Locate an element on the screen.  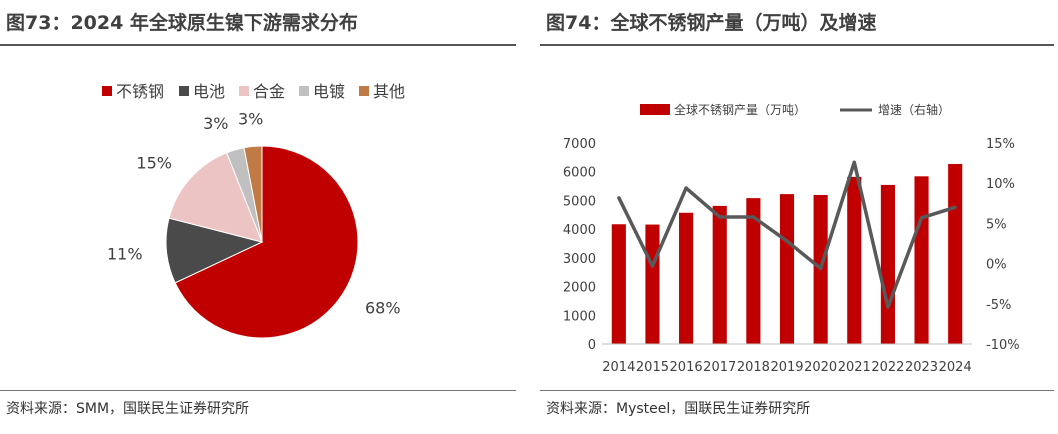
x-tick-label: 2021 is located at coordinates (854, 367).